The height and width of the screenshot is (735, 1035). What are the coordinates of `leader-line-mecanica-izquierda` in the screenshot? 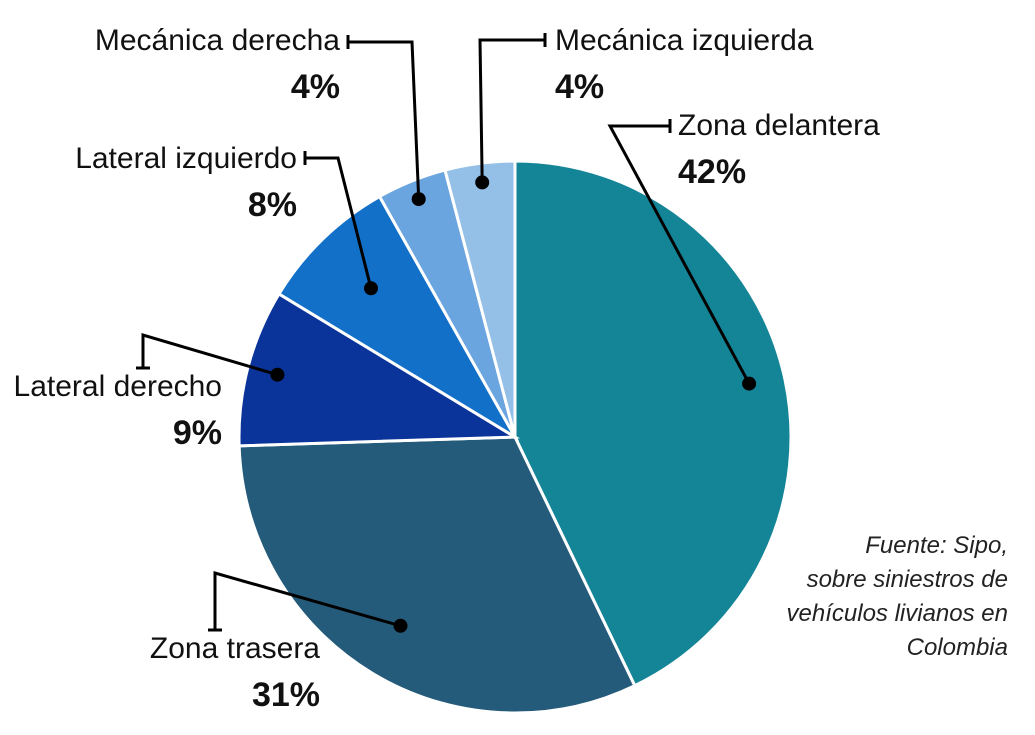 It's located at (511, 110).